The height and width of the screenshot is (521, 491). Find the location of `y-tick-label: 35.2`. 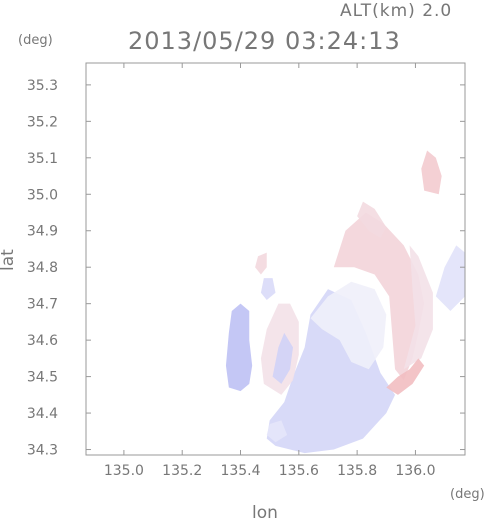

y-tick-label: 35.2 is located at coordinates (42, 122).